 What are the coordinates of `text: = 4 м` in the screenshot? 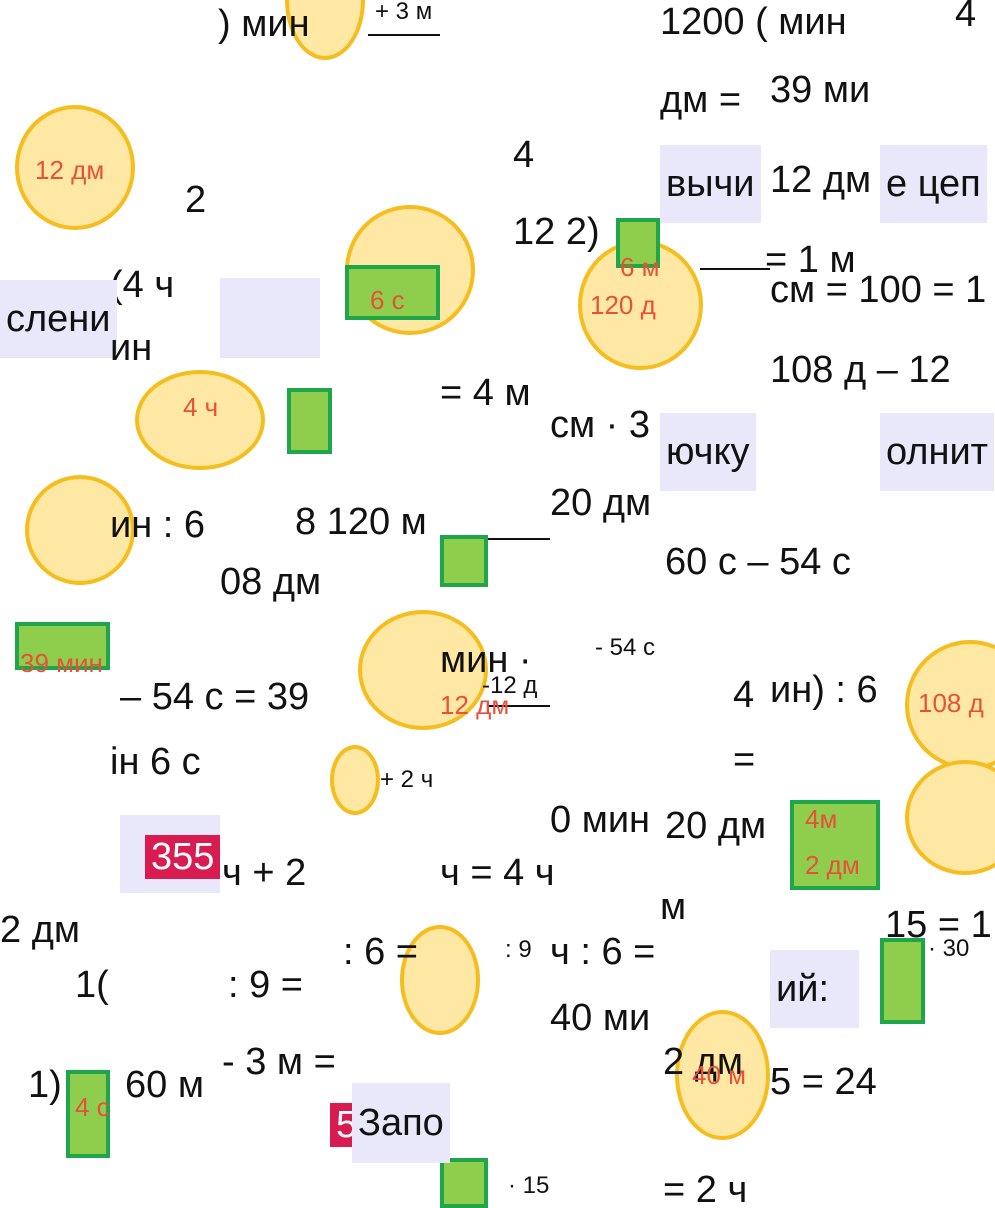 It's located at (485, 393).